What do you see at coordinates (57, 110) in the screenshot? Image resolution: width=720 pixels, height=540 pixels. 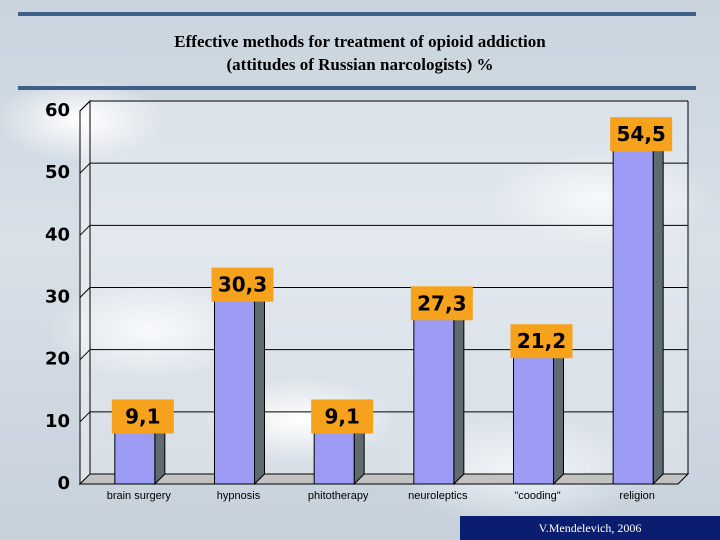 I see `y-tick-label: 60` at bounding box center [57, 110].